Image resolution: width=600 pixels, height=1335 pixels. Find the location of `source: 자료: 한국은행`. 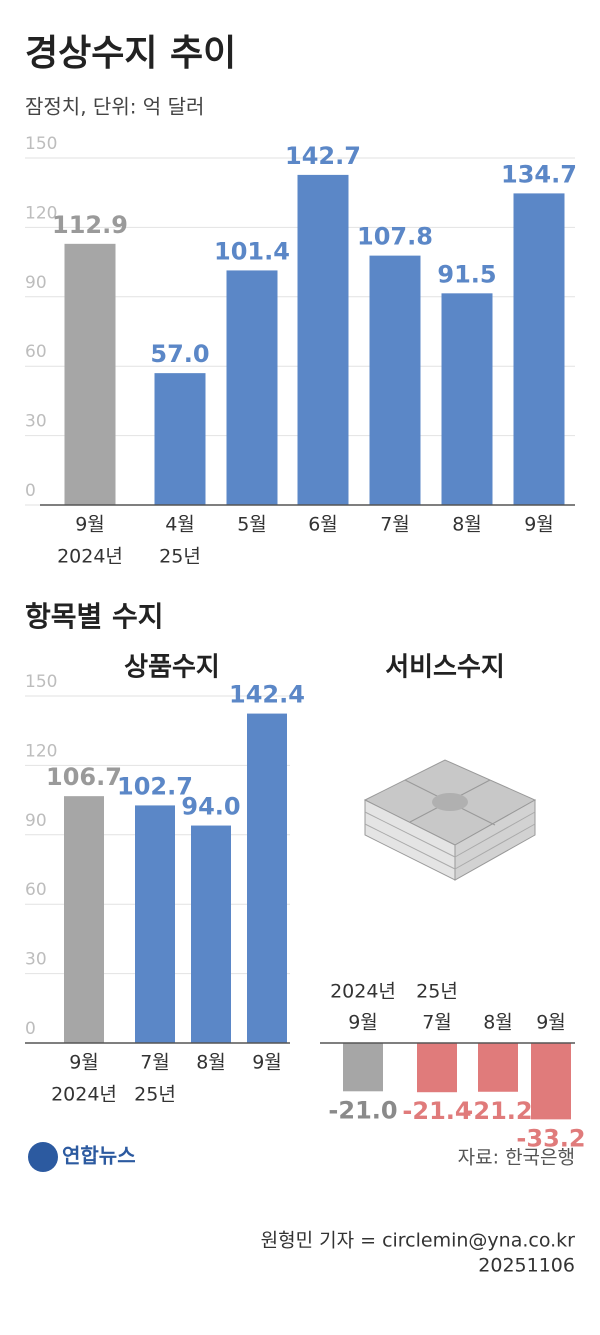

source: 자료: 한국은행 is located at coordinates (516, 1158).